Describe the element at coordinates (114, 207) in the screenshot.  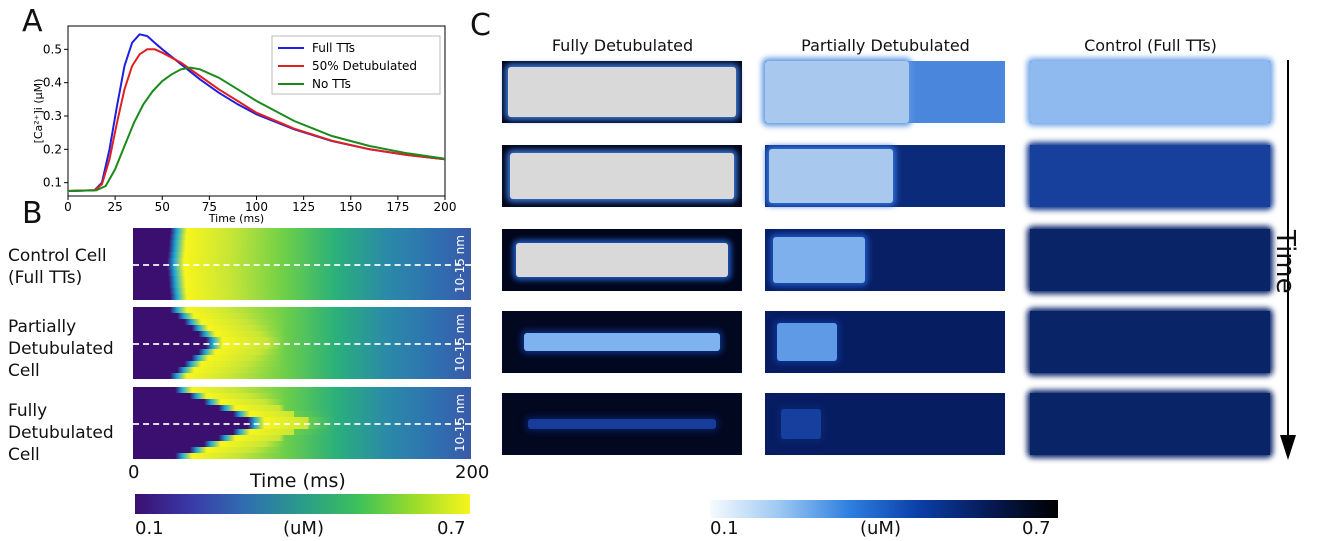
I see `x-tick-label: 25` at that location.